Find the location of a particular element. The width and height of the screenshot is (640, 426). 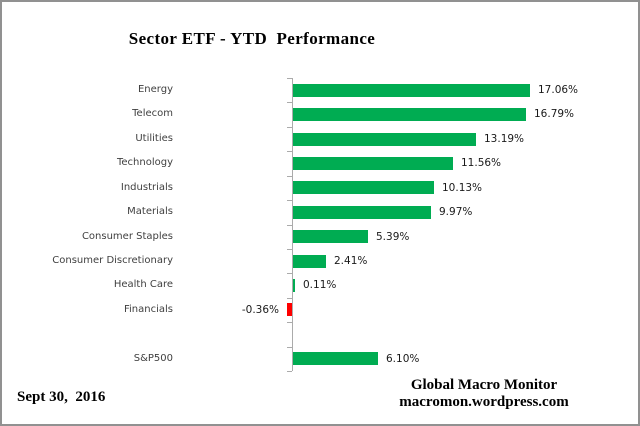

bar-financials is located at coordinates (289, 309).